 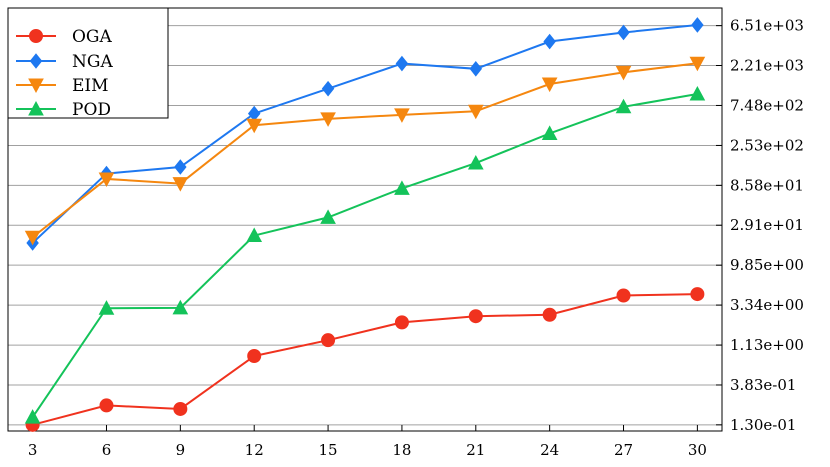 What do you see at coordinates (697, 450) in the screenshot?
I see `x-tick-label: 30` at bounding box center [697, 450].